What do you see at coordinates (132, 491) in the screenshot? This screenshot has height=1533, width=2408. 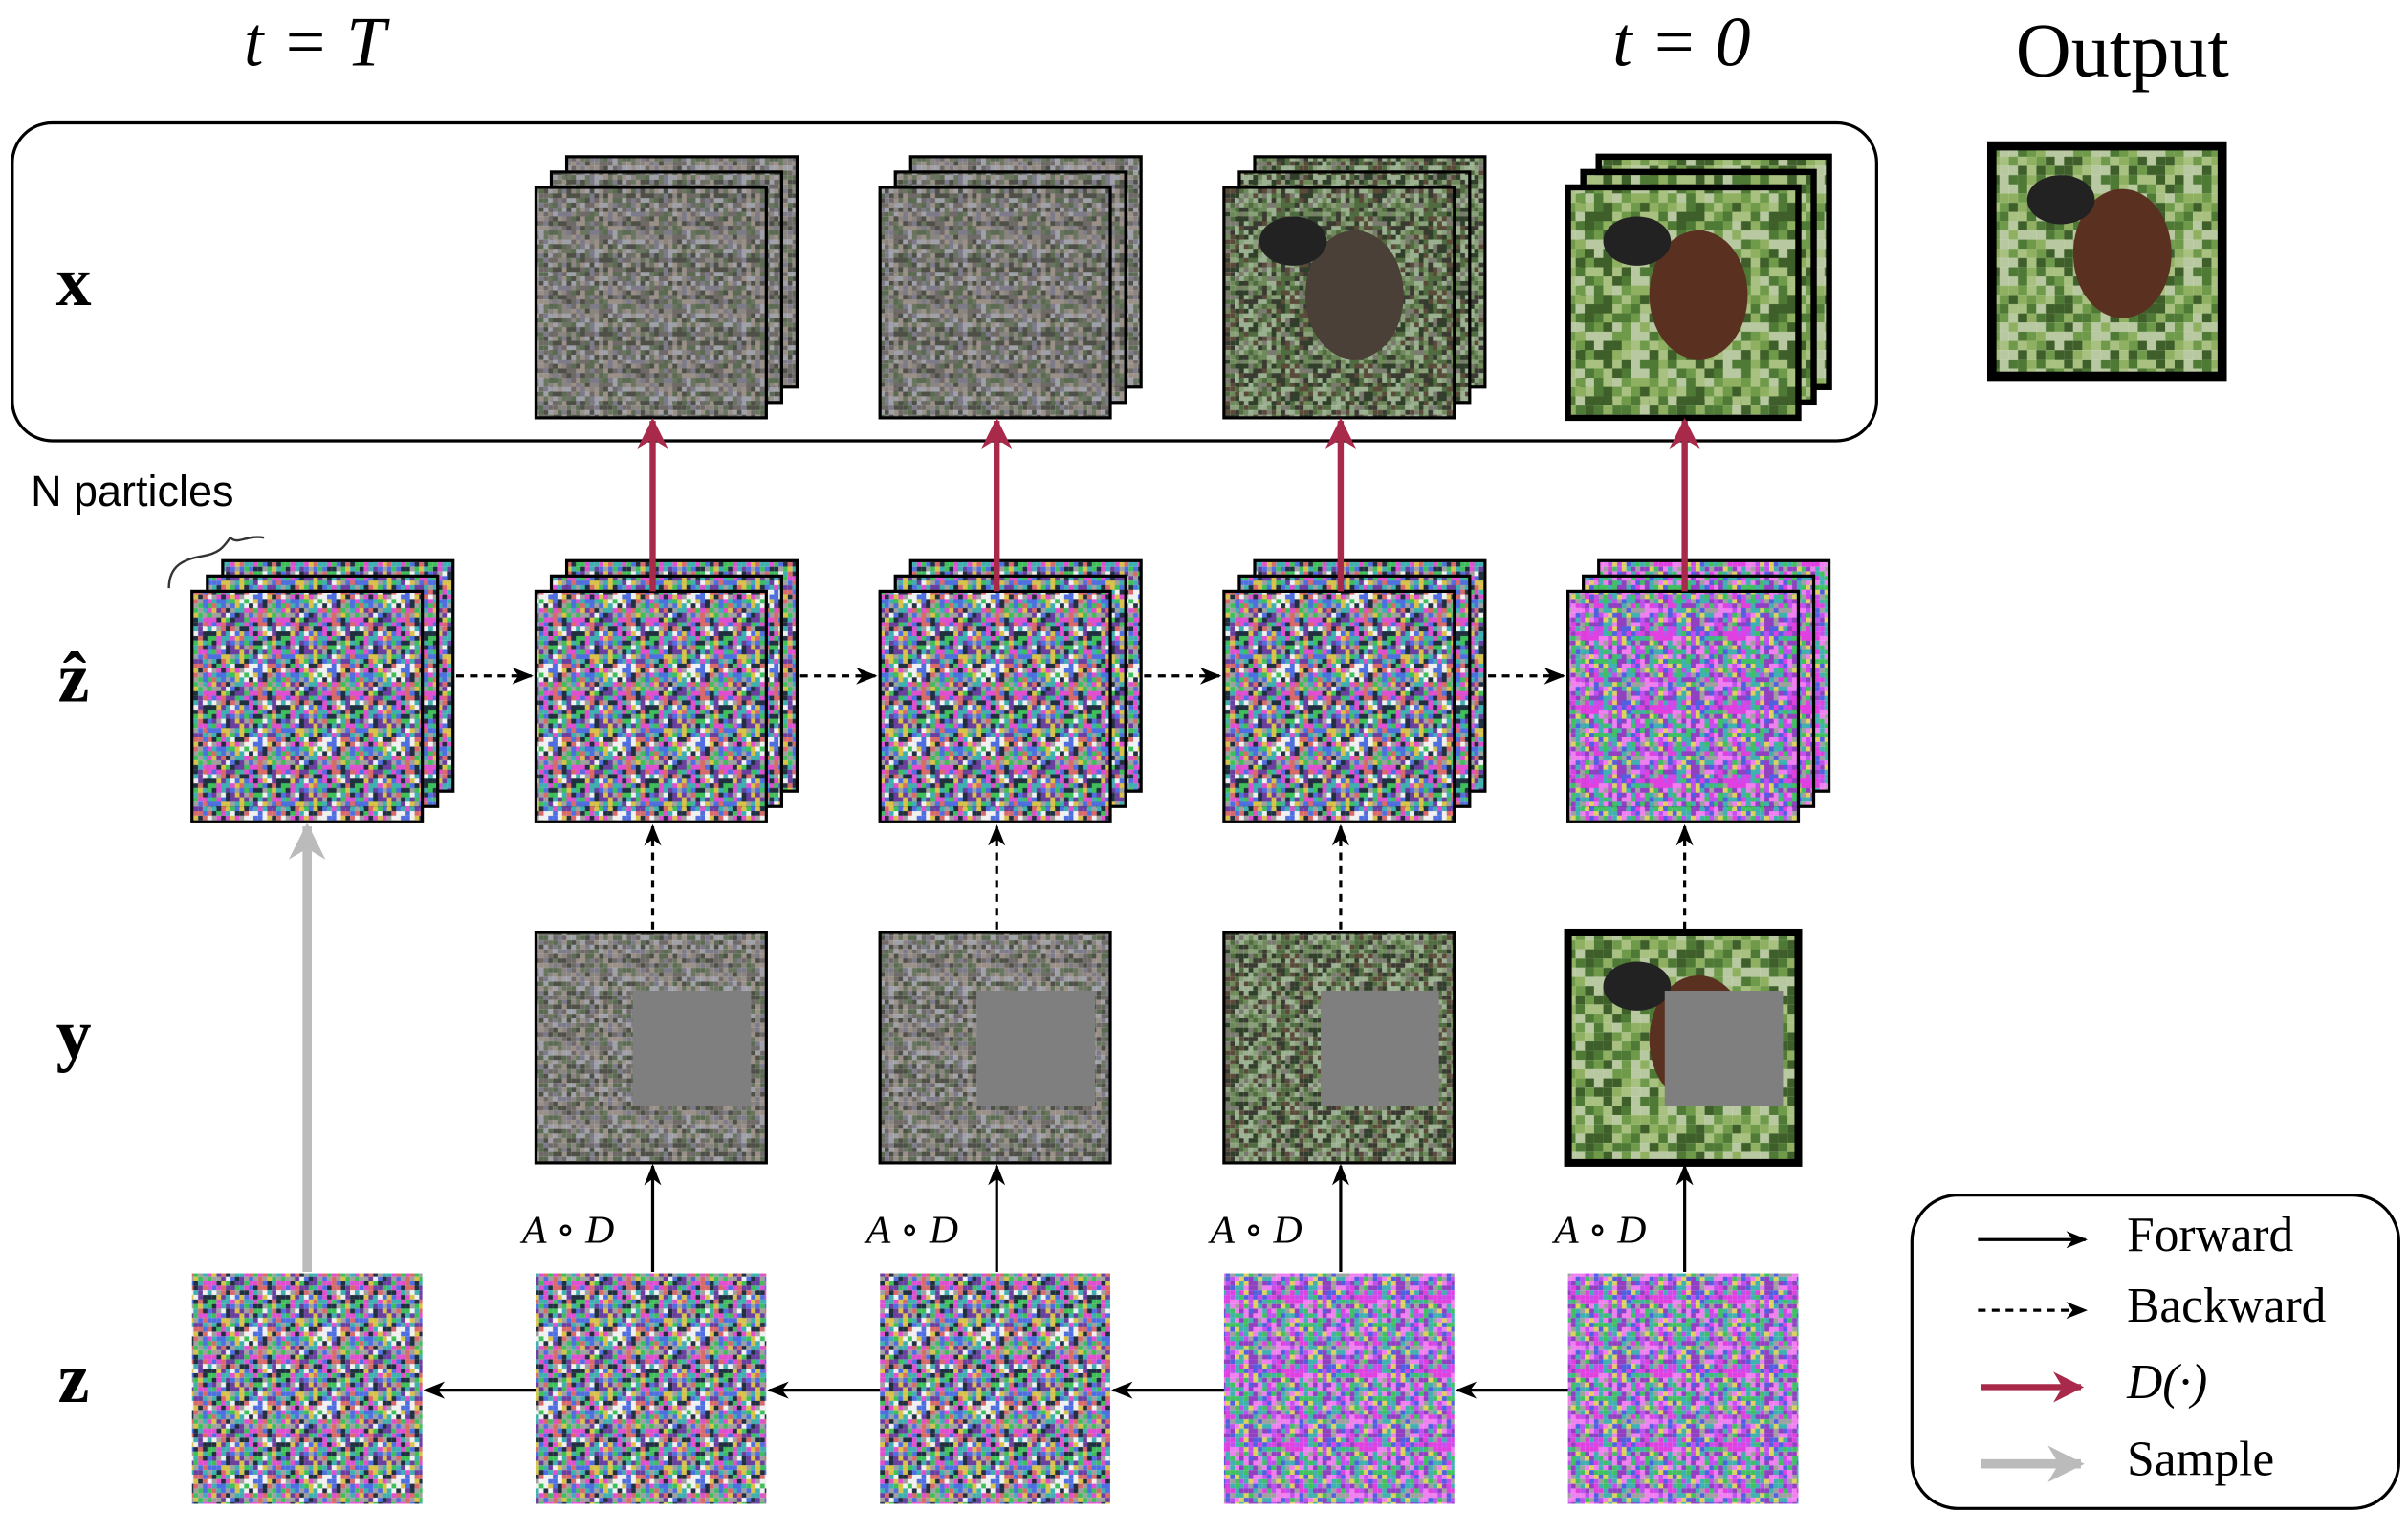 I see `particles-note: N particles` at bounding box center [132, 491].